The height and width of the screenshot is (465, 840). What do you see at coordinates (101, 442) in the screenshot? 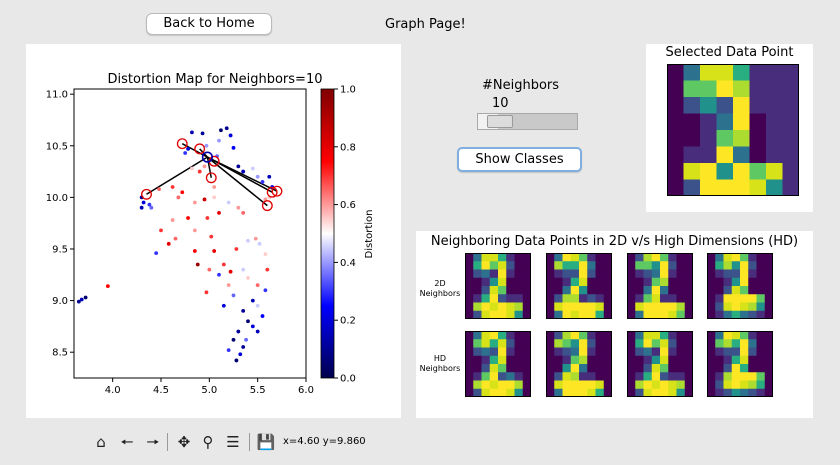
I see `home-icon: ⌂` at bounding box center [101, 442].